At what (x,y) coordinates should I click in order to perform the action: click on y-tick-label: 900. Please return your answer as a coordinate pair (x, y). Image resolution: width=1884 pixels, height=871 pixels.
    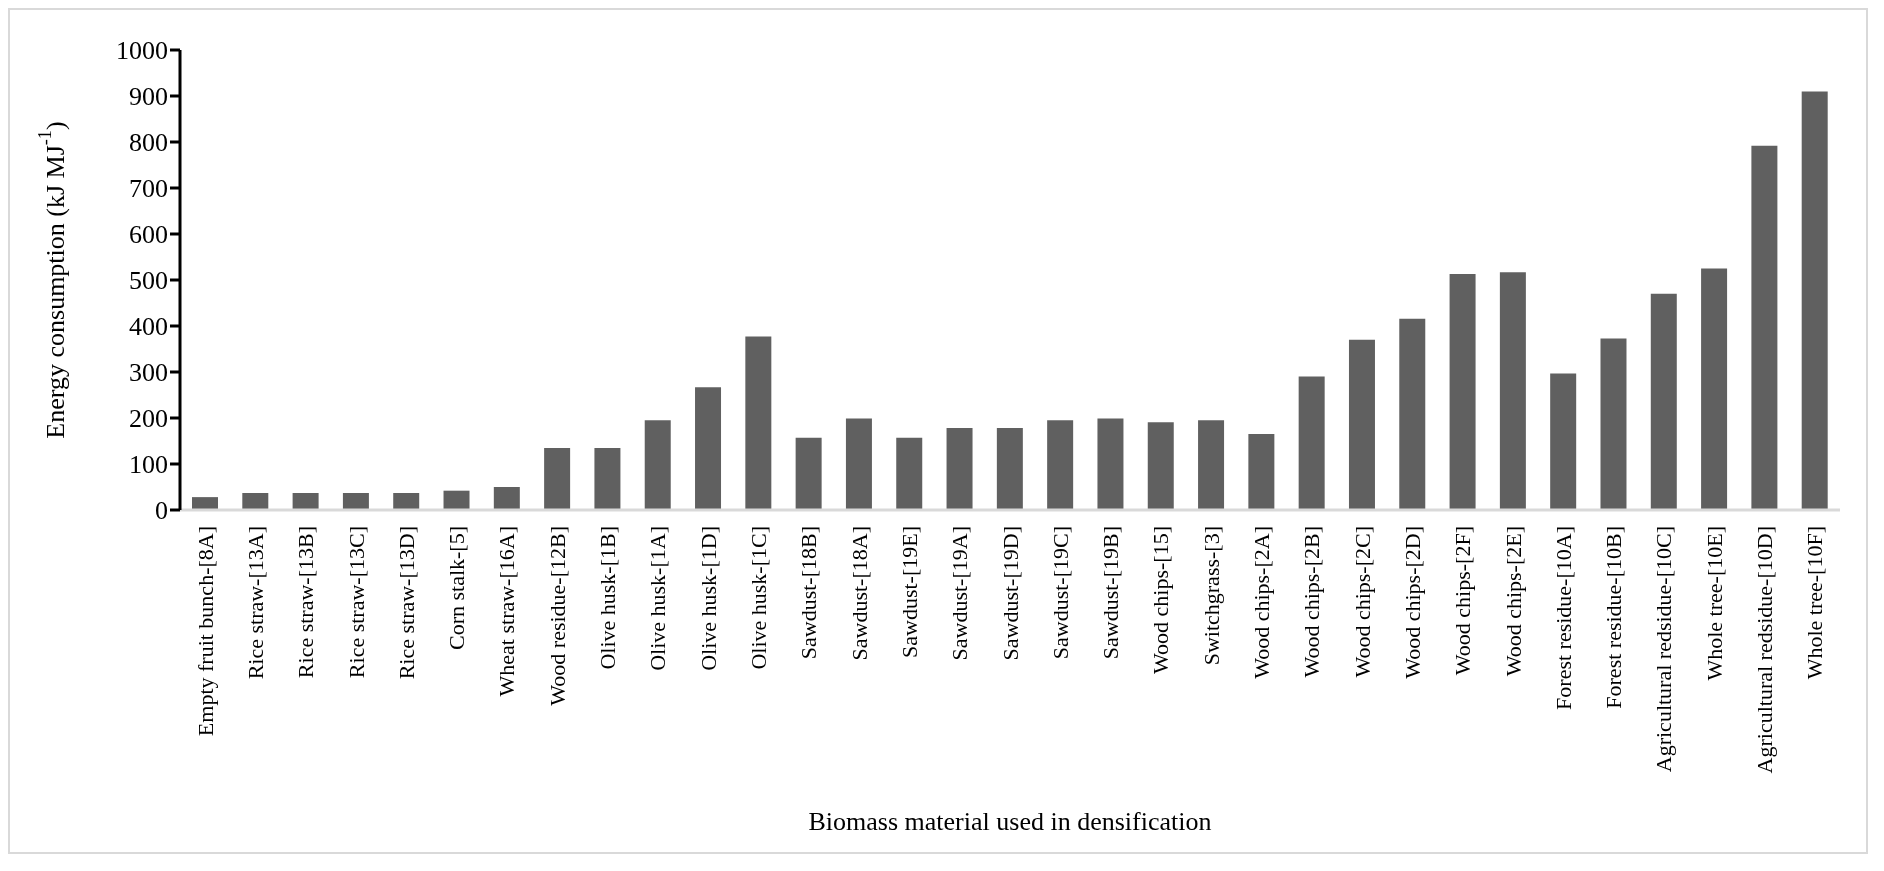
    Looking at the image, I should click on (148, 97).